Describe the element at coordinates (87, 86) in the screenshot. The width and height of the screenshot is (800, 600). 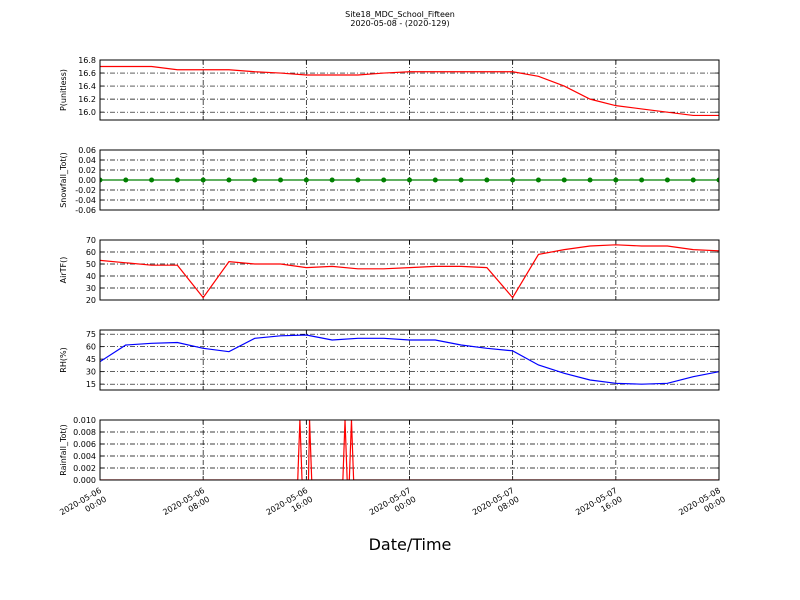
I see `y-tick-label: 16.4` at that location.